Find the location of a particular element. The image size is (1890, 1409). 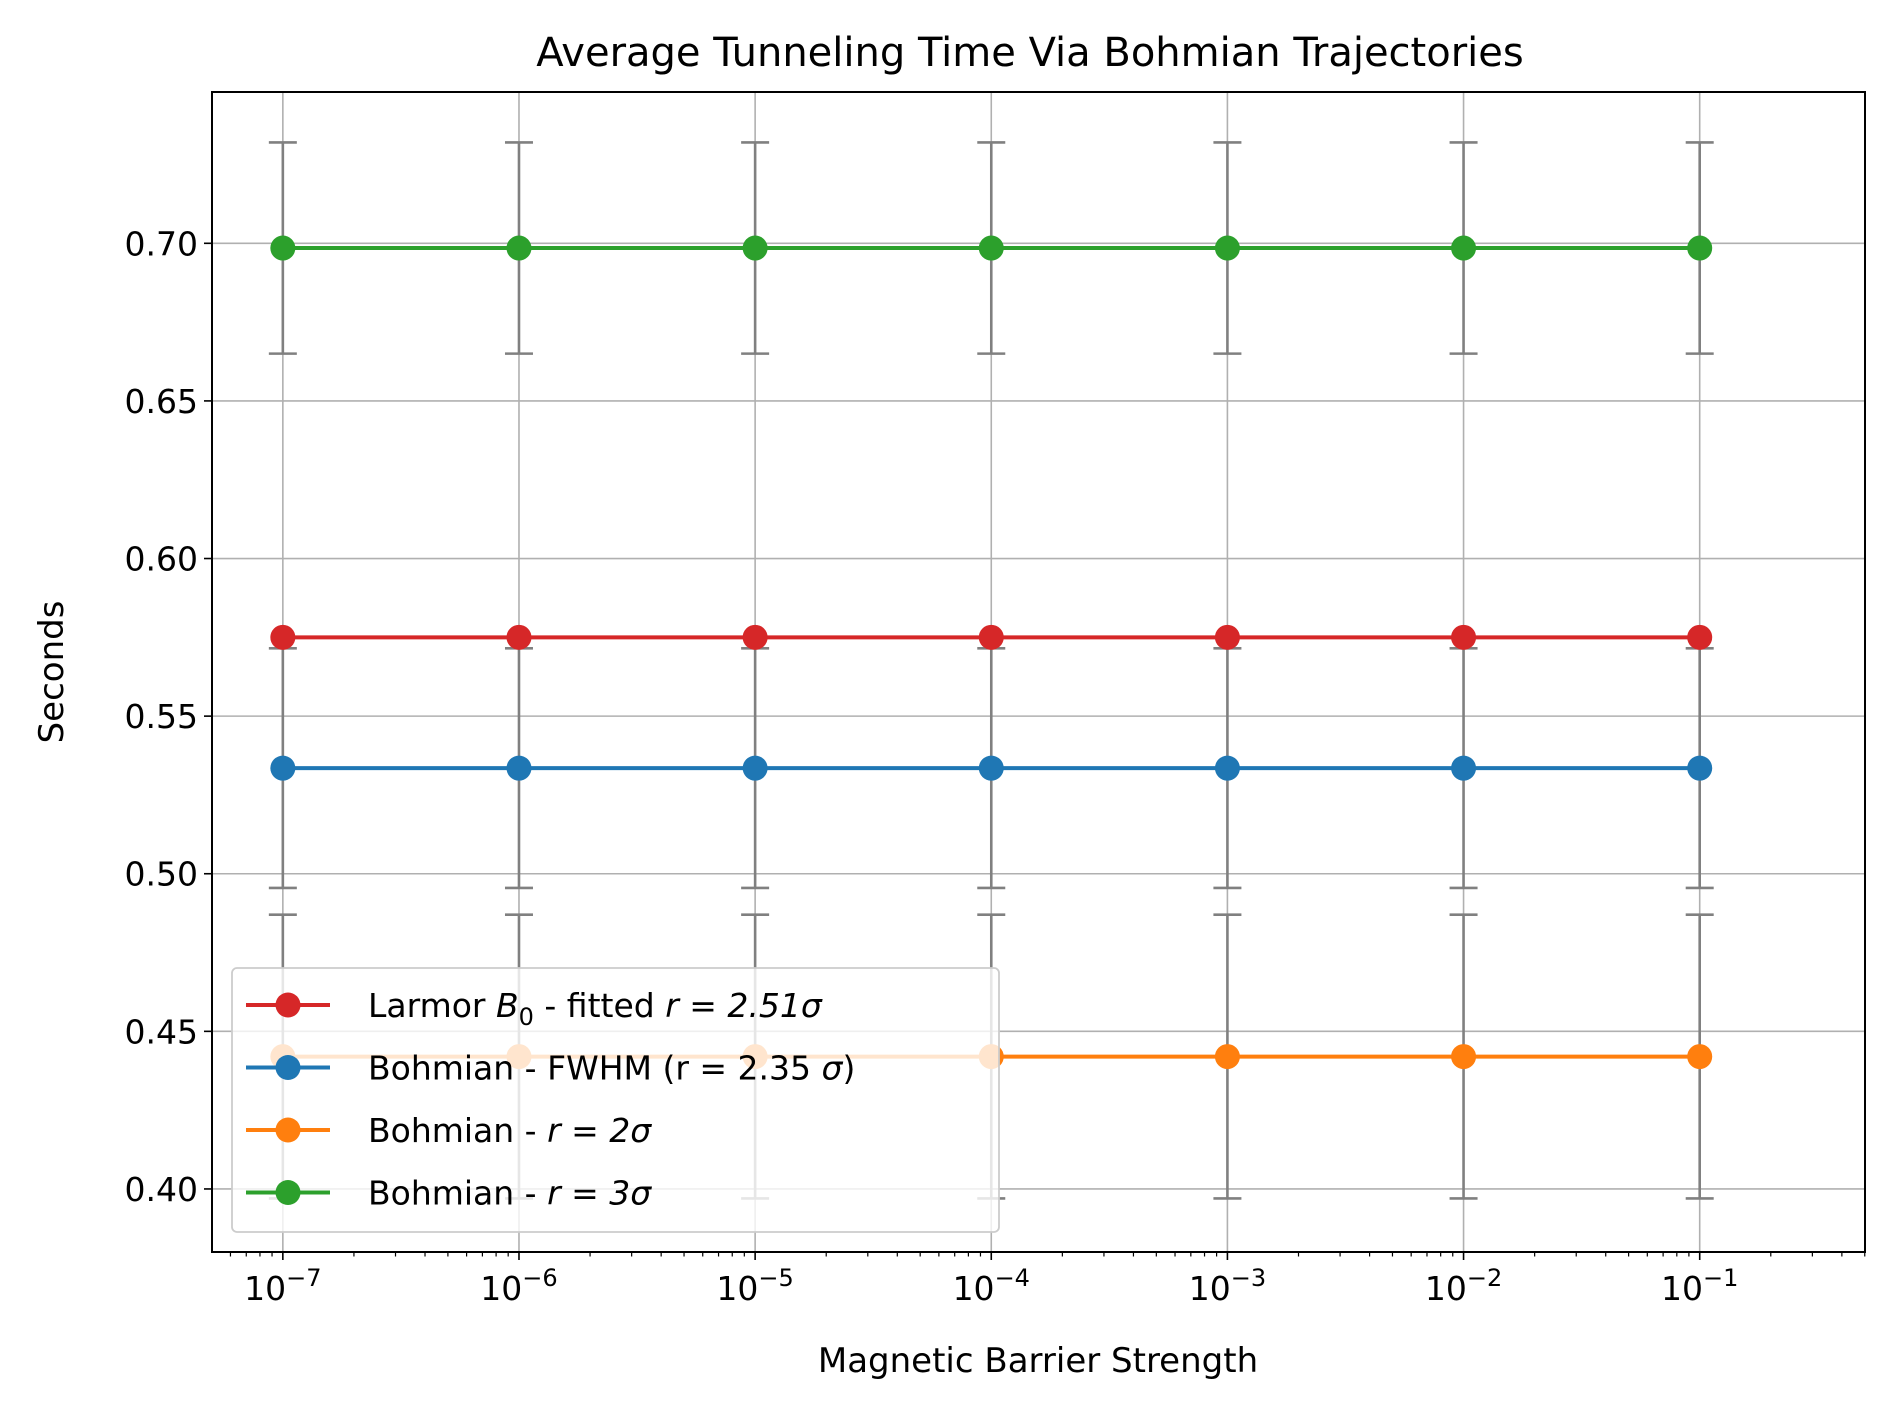

x-axis-ticks: 10⁻⁷ 10⁻⁶ 10⁻⁵ 10⁻⁴ 10⁻³ 10⁻² 10⁻¹ is located at coordinates (1047, 1280).